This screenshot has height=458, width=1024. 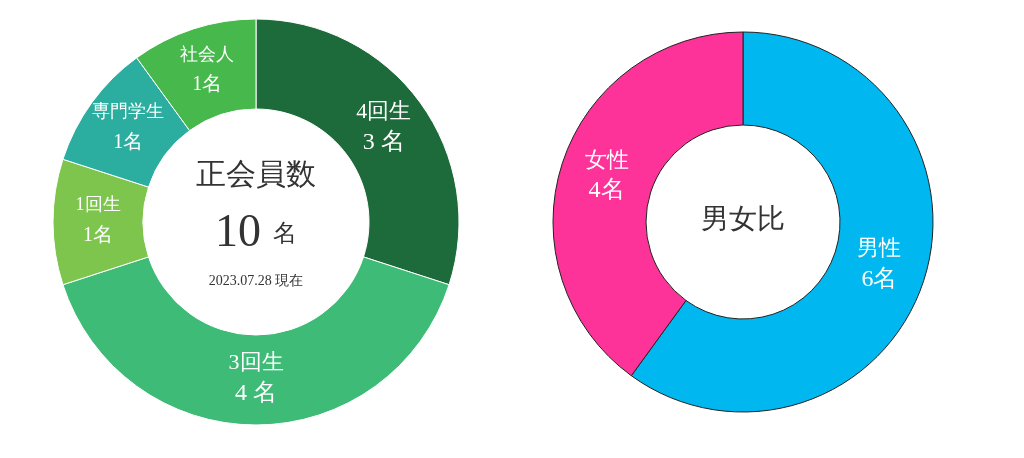 I want to click on title: 男女比, so click(x=743, y=219).